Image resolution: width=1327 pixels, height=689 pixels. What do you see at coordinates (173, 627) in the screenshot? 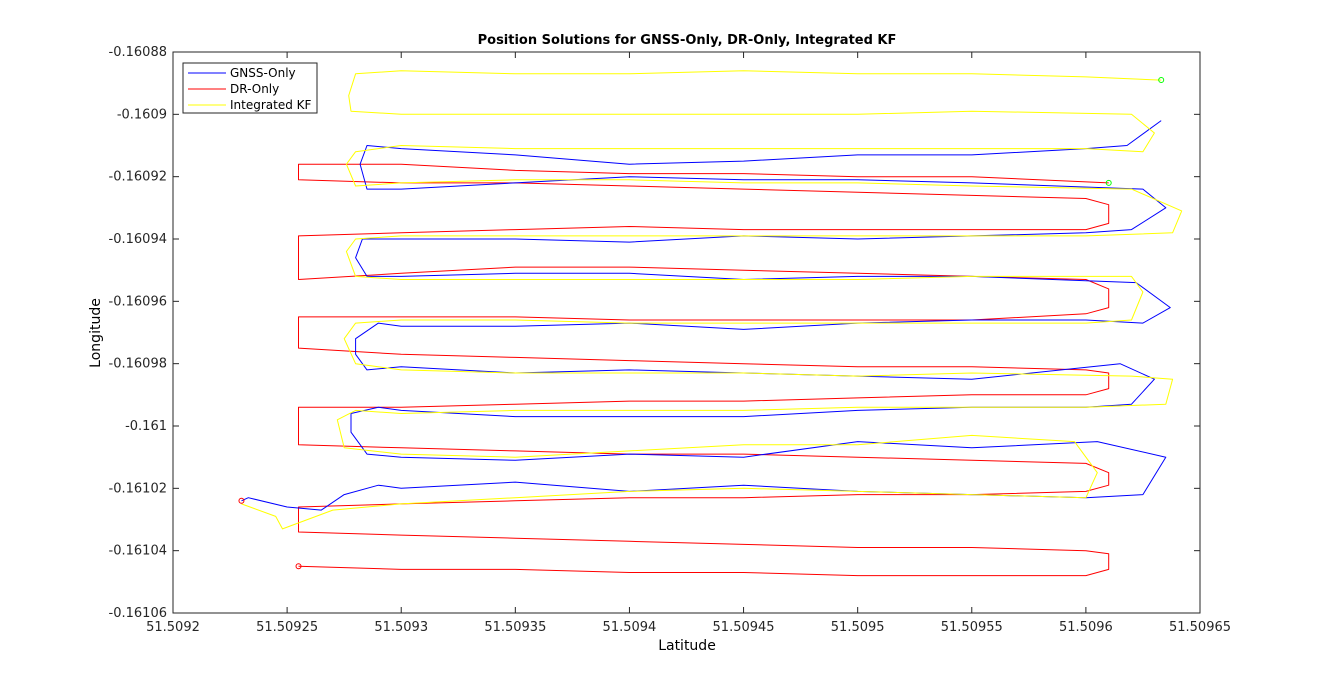
I see `x-tick-label: 51.5092` at bounding box center [173, 627].